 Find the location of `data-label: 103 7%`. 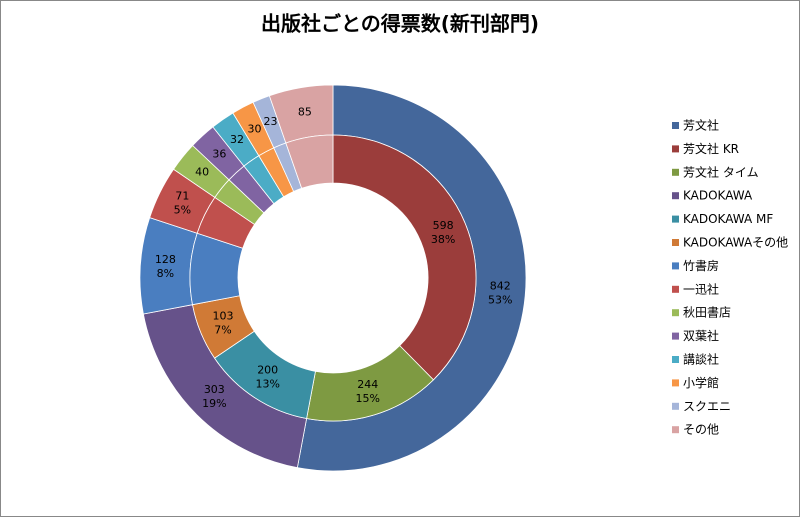

data-label: 103 7% is located at coordinates (222, 322).